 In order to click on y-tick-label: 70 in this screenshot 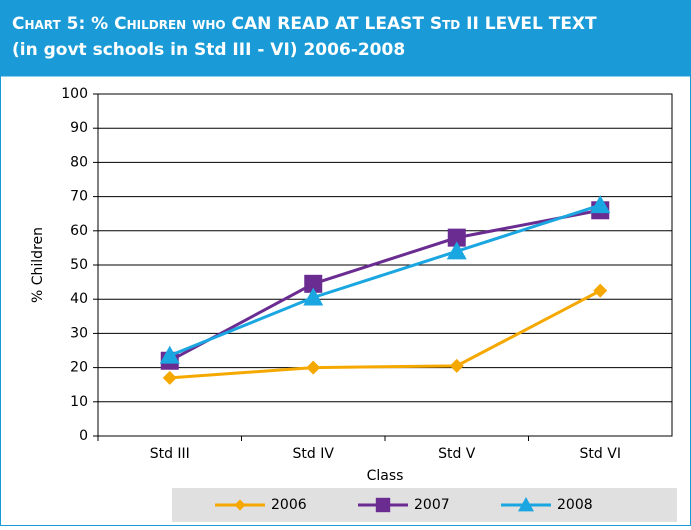, I will do `click(79, 197)`.